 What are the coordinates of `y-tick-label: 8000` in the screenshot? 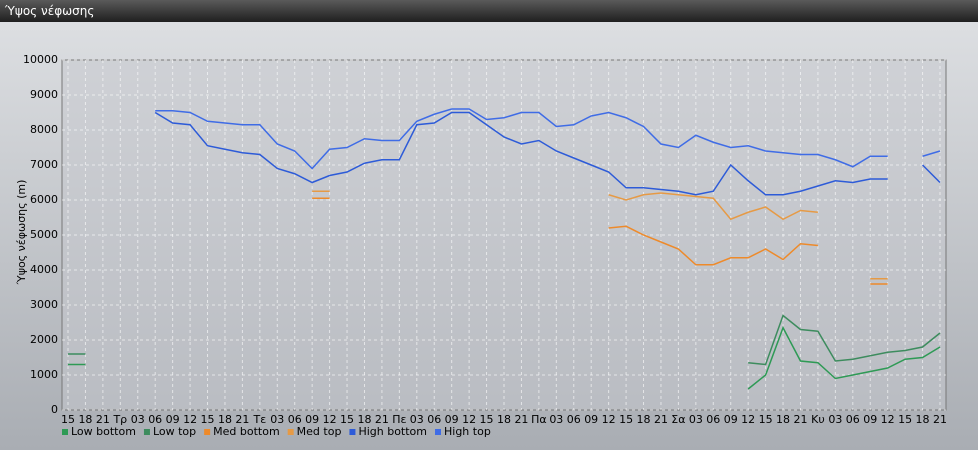 It's located at (44, 129).